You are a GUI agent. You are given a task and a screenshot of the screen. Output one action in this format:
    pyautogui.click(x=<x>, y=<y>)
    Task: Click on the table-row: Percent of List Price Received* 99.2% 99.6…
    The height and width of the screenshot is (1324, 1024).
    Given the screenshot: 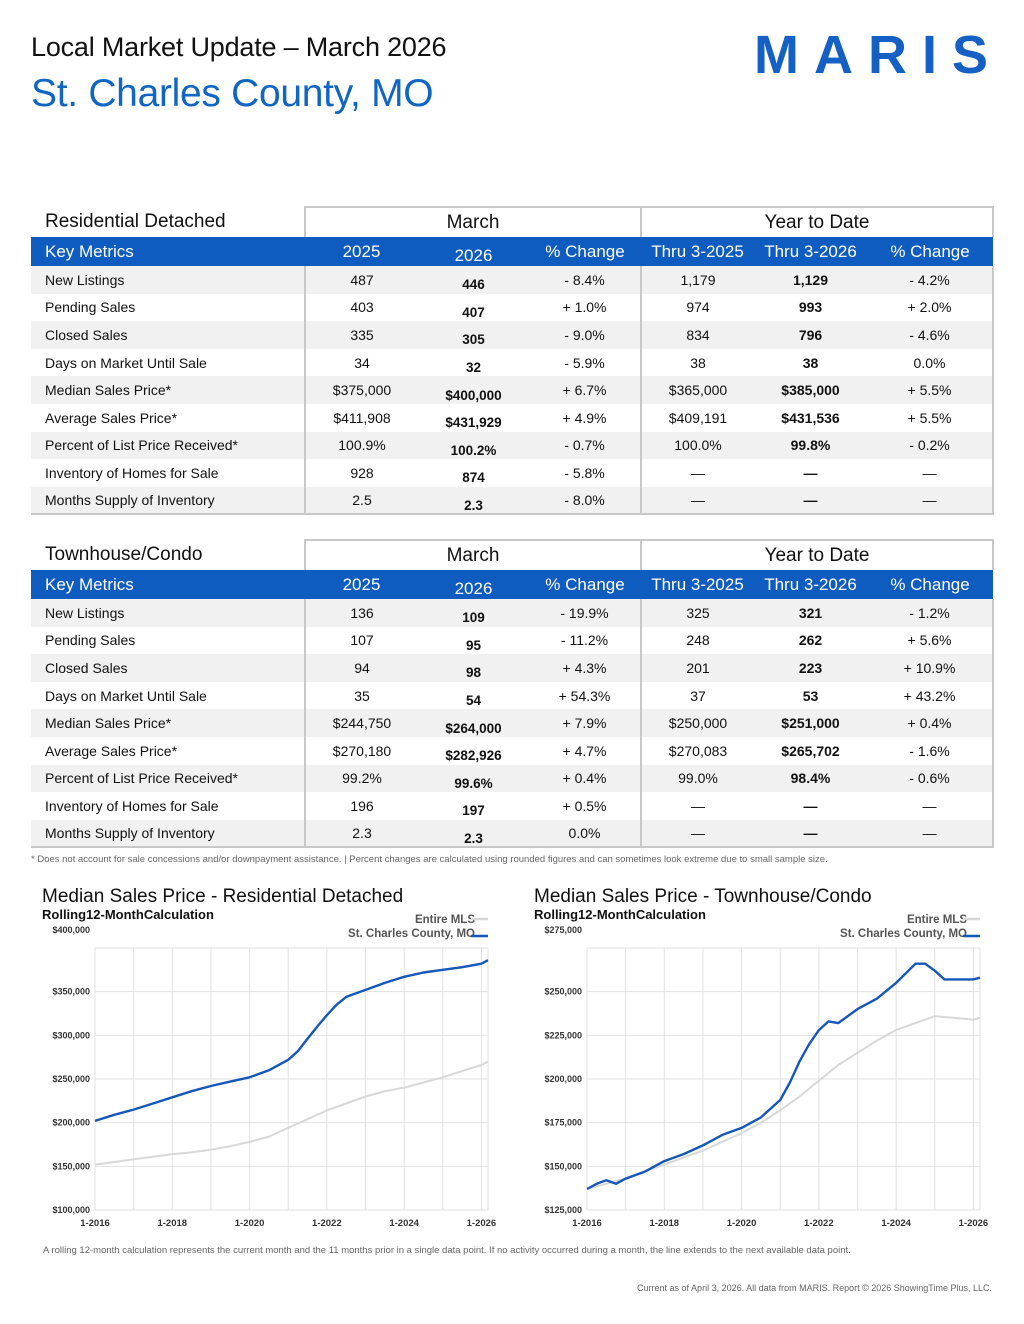 What is the action you would take?
    pyautogui.click(x=513, y=778)
    